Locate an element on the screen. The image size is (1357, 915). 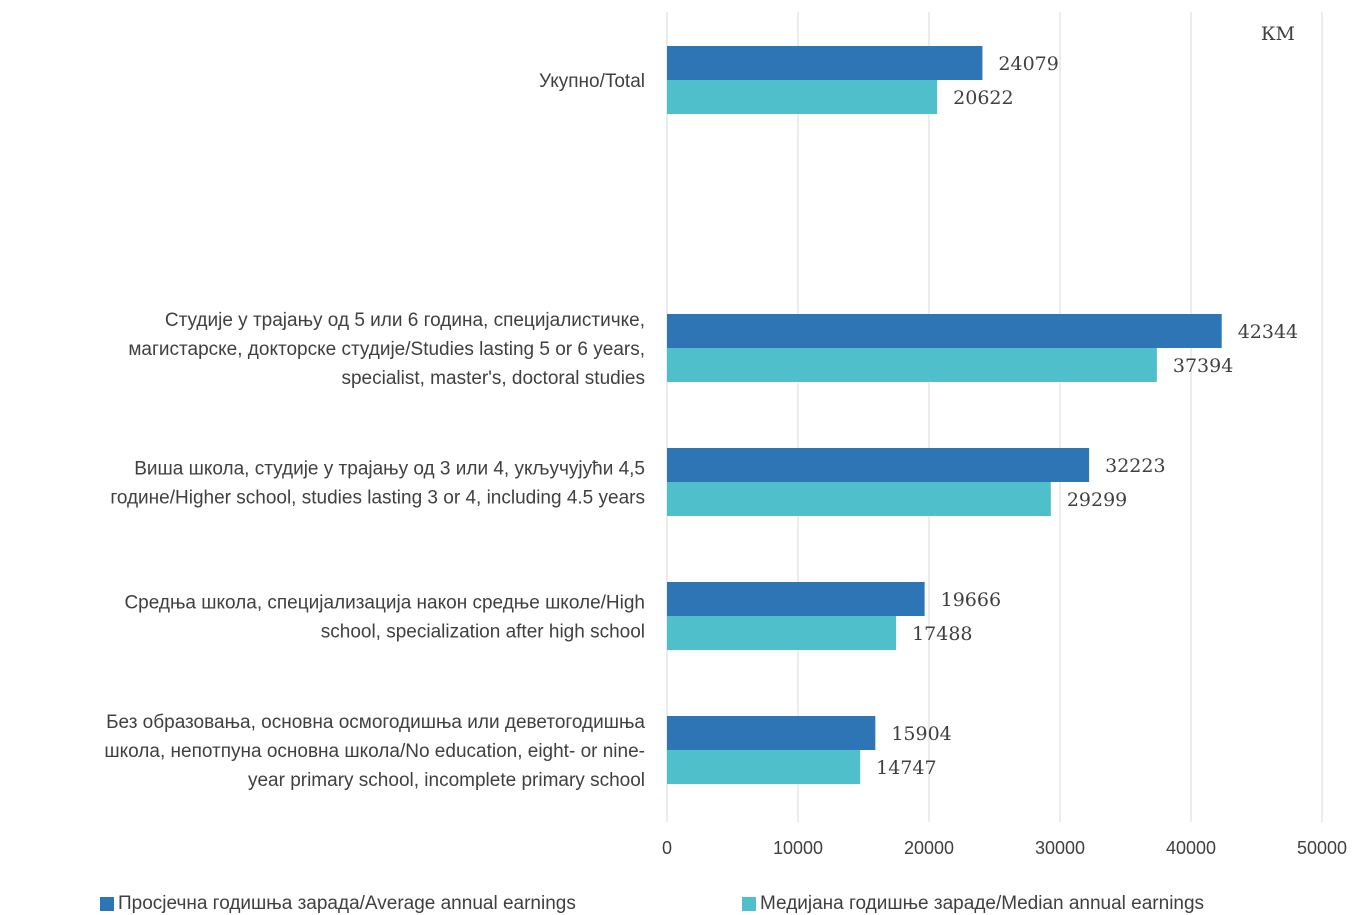
category-label: Укупно/Total is located at coordinates (592, 81).